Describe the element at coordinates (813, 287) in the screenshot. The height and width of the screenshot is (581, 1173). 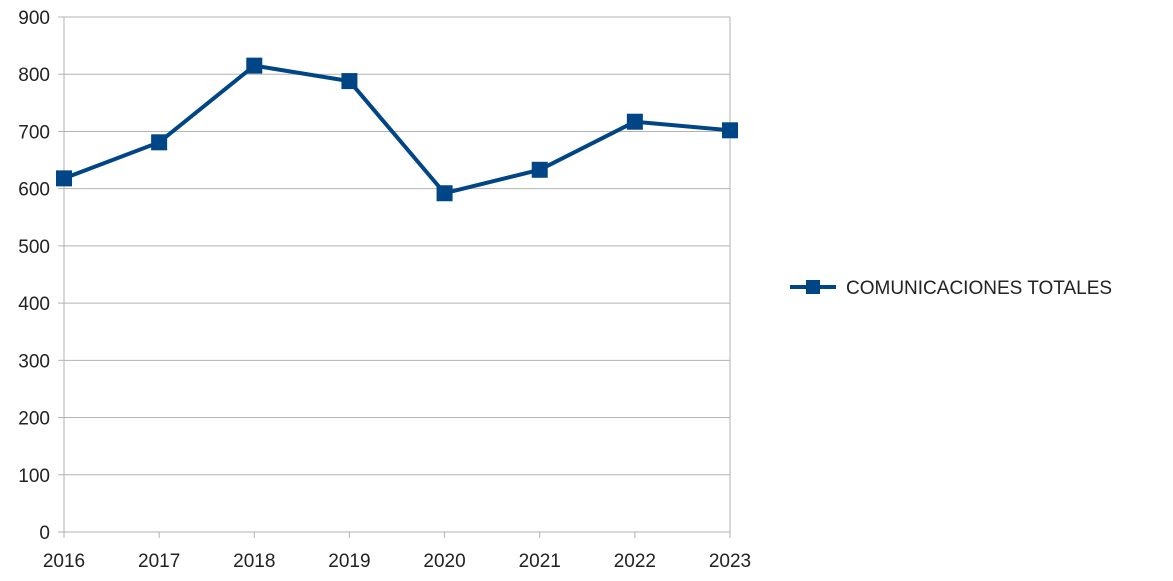
I see `legend-marker-swatch` at that location.